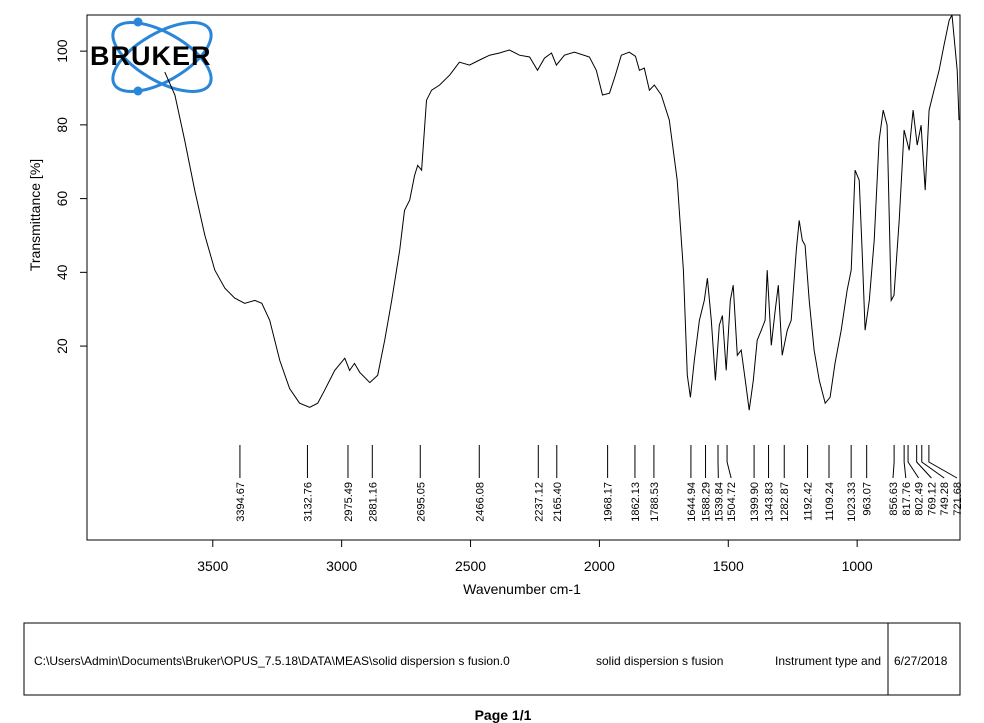 This screenshot has height=723, width=984. What do you see at coordinates (62, 125) in the screenshot?
I see `y-tick-label: 80` at bounding box center [62, 125].